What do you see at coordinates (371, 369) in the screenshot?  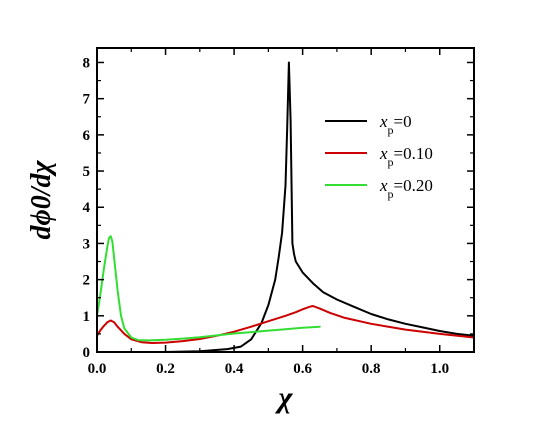 I see `x-tick-label: 0.8` at bounding box center [371, 369].